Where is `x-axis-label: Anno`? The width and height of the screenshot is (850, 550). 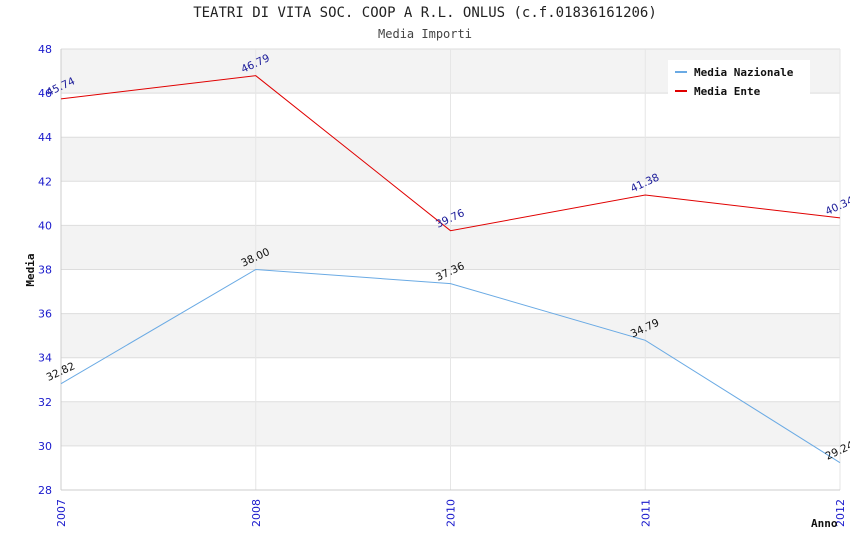 x-axis-label: Anno is located at coordinates (824, 523).